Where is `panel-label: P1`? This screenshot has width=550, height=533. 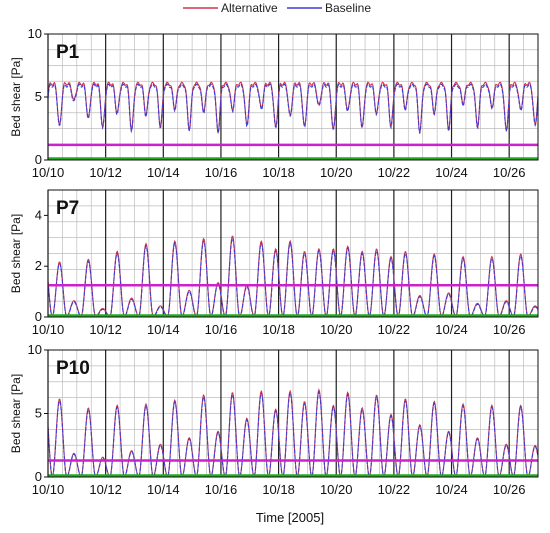
panel-label: P1 is located at coordinates (68, 52).